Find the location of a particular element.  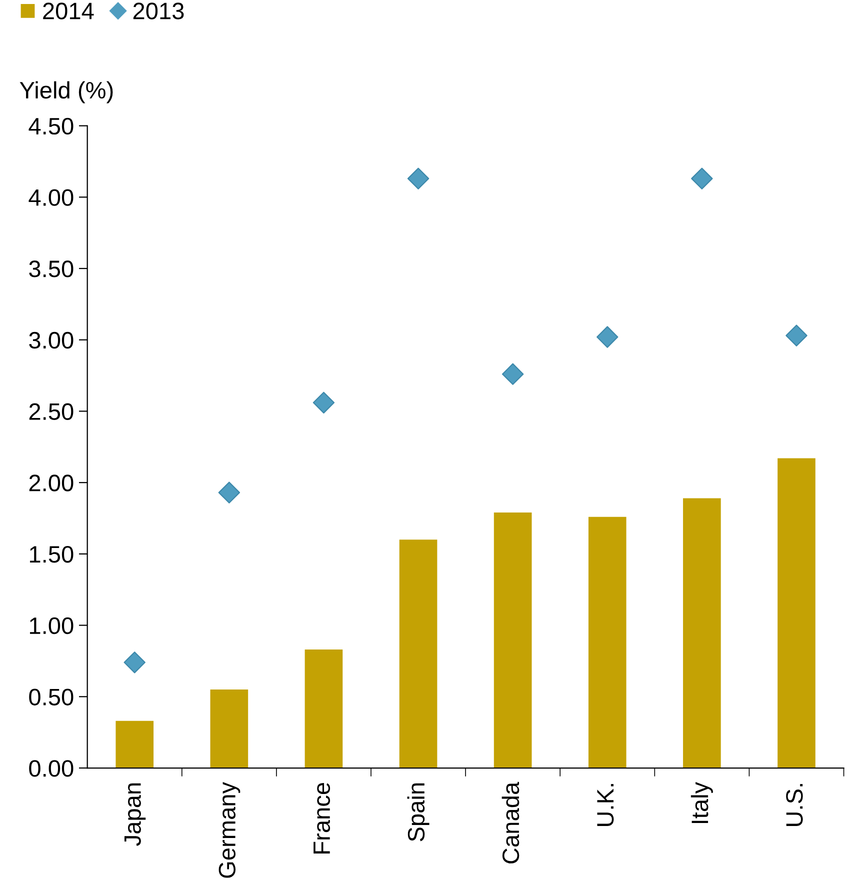

y-tick-label: 3.00 is located at coordinates (51, 340).